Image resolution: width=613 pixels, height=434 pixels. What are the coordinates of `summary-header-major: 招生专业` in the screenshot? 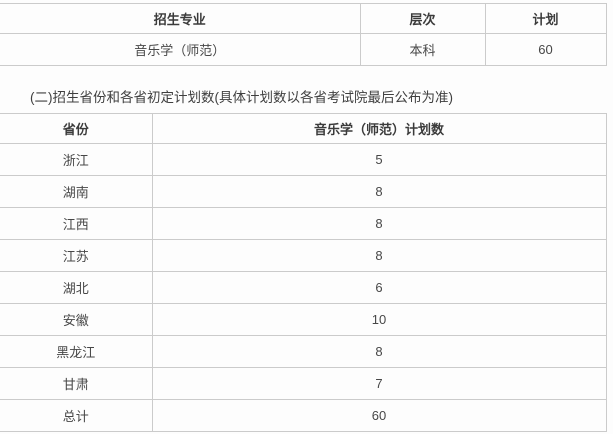 It's located at (180, 18).